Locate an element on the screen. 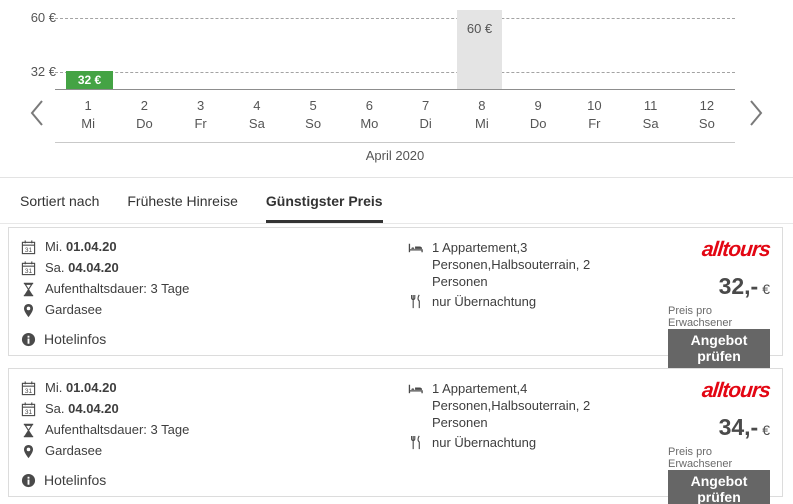 The height and width of the screenshot is (504, 793). offer-2-check-offer-button: Angebot prüfen is located at coordinates (719, 487).